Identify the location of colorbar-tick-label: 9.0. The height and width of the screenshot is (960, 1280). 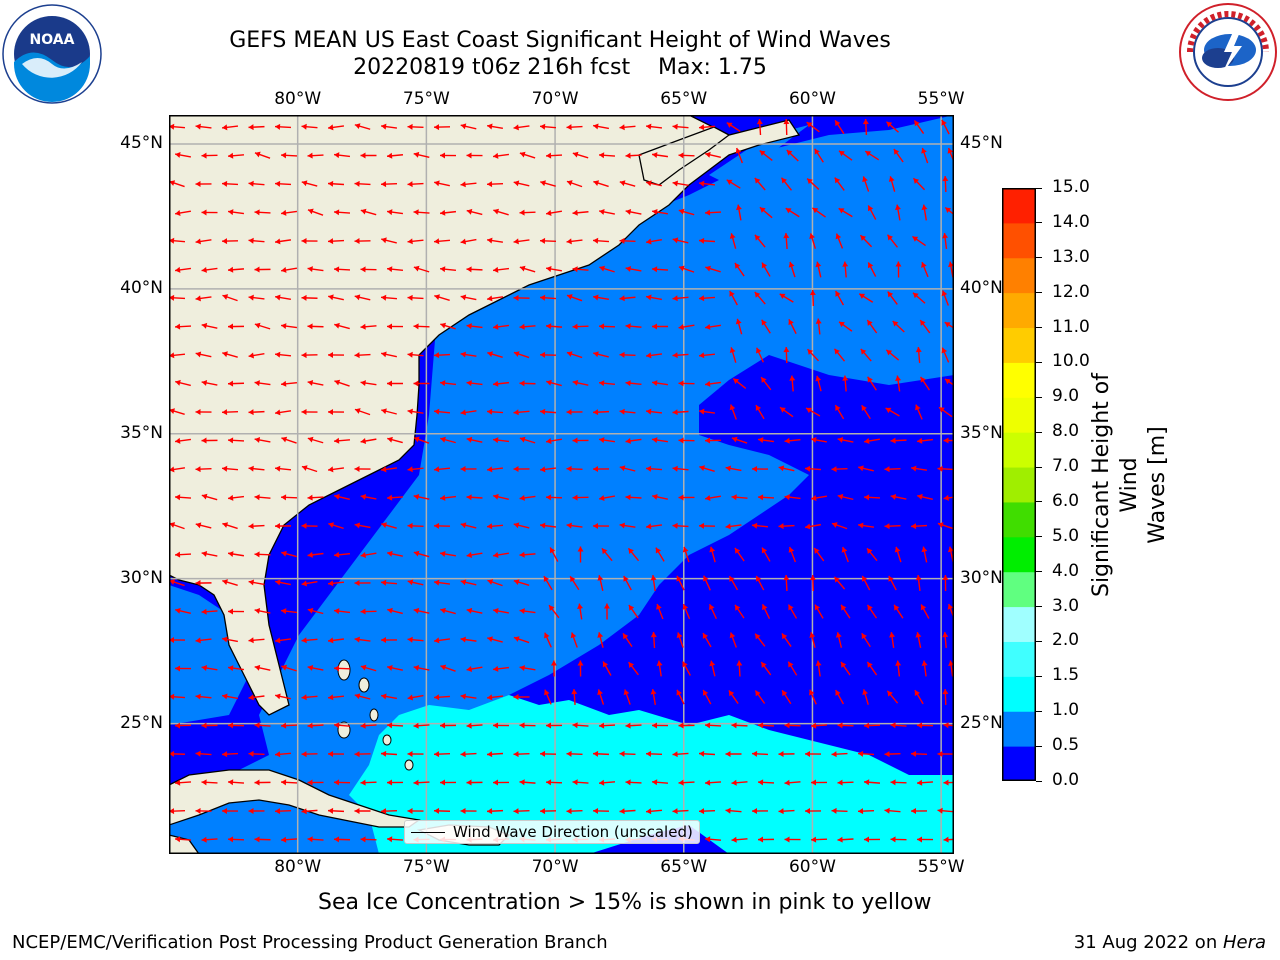
(1066, 396).